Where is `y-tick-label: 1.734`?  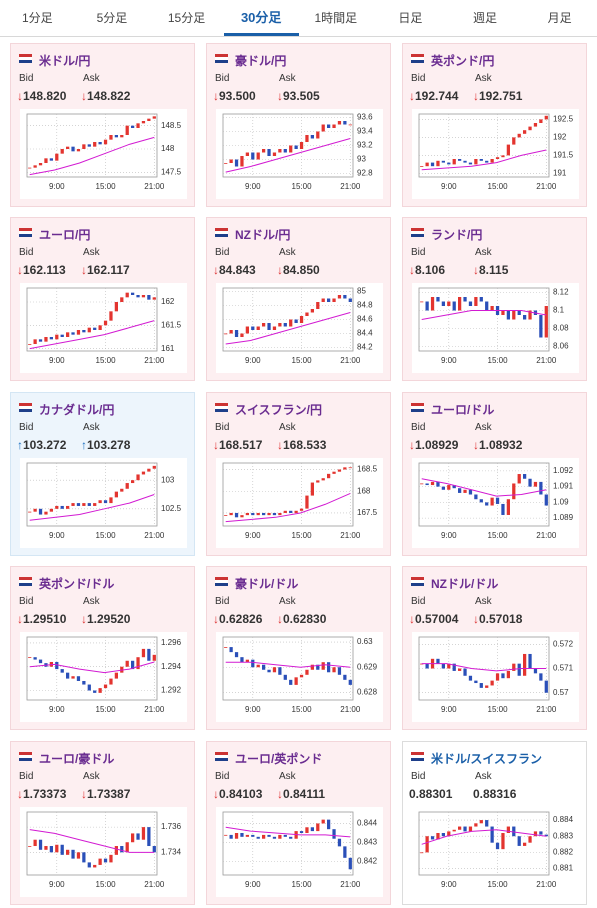 y-tick-label: 1.734 is located at coordinates (171, 851).